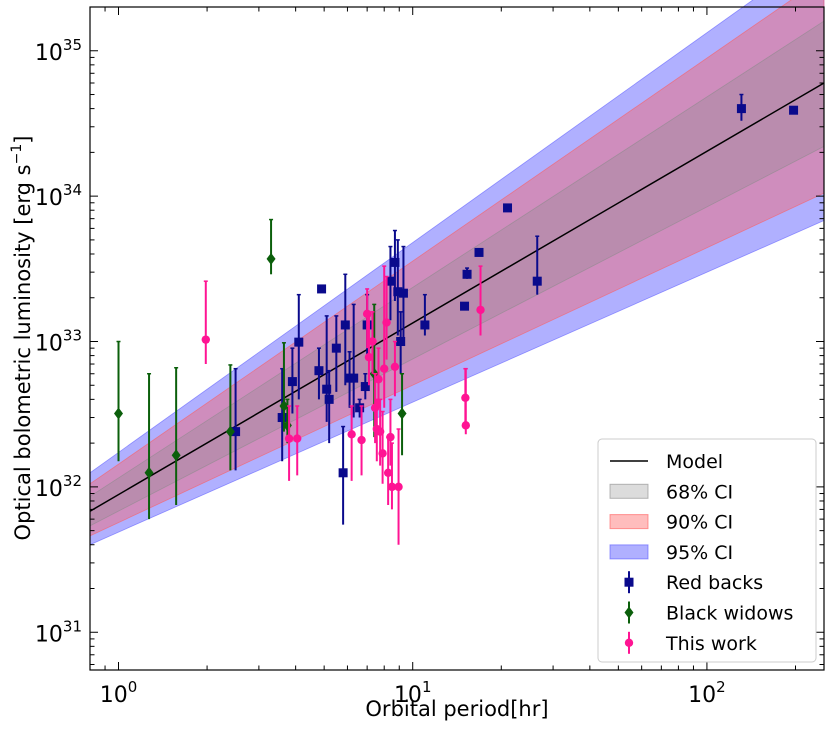 This screenshot has width=831, height=729. Describe the element at coordinates (427, 687) in the screenshot. I see `tick-exponent: 1` at that location.